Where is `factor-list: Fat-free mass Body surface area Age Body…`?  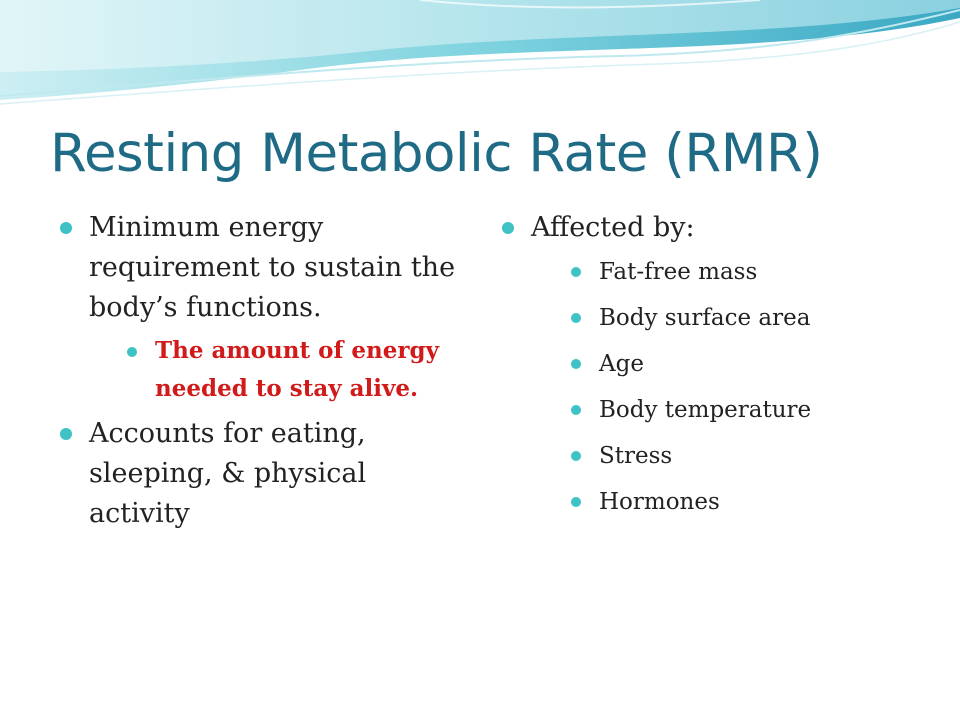
factor-list: Fat-free mass Body surface area Age Body… is located at coordinates (715, 387).